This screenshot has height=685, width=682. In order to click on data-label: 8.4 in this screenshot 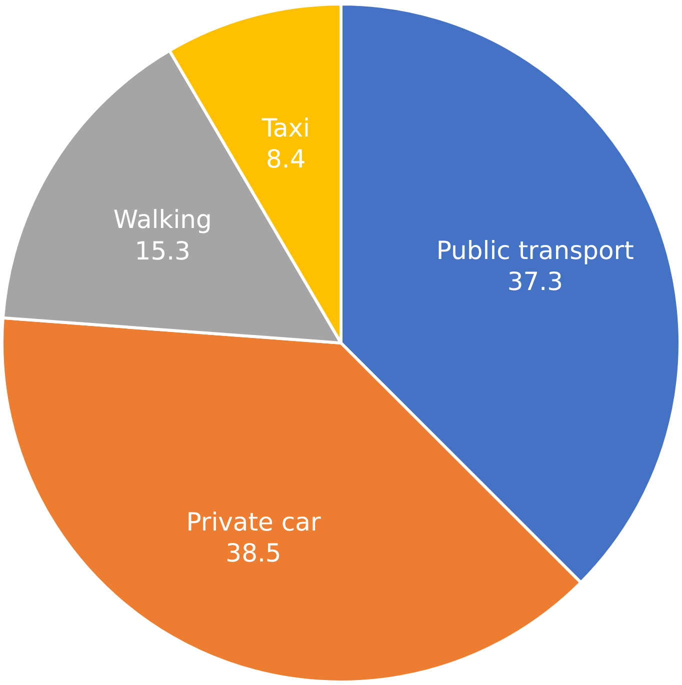, I will do `click(286, 159)`.